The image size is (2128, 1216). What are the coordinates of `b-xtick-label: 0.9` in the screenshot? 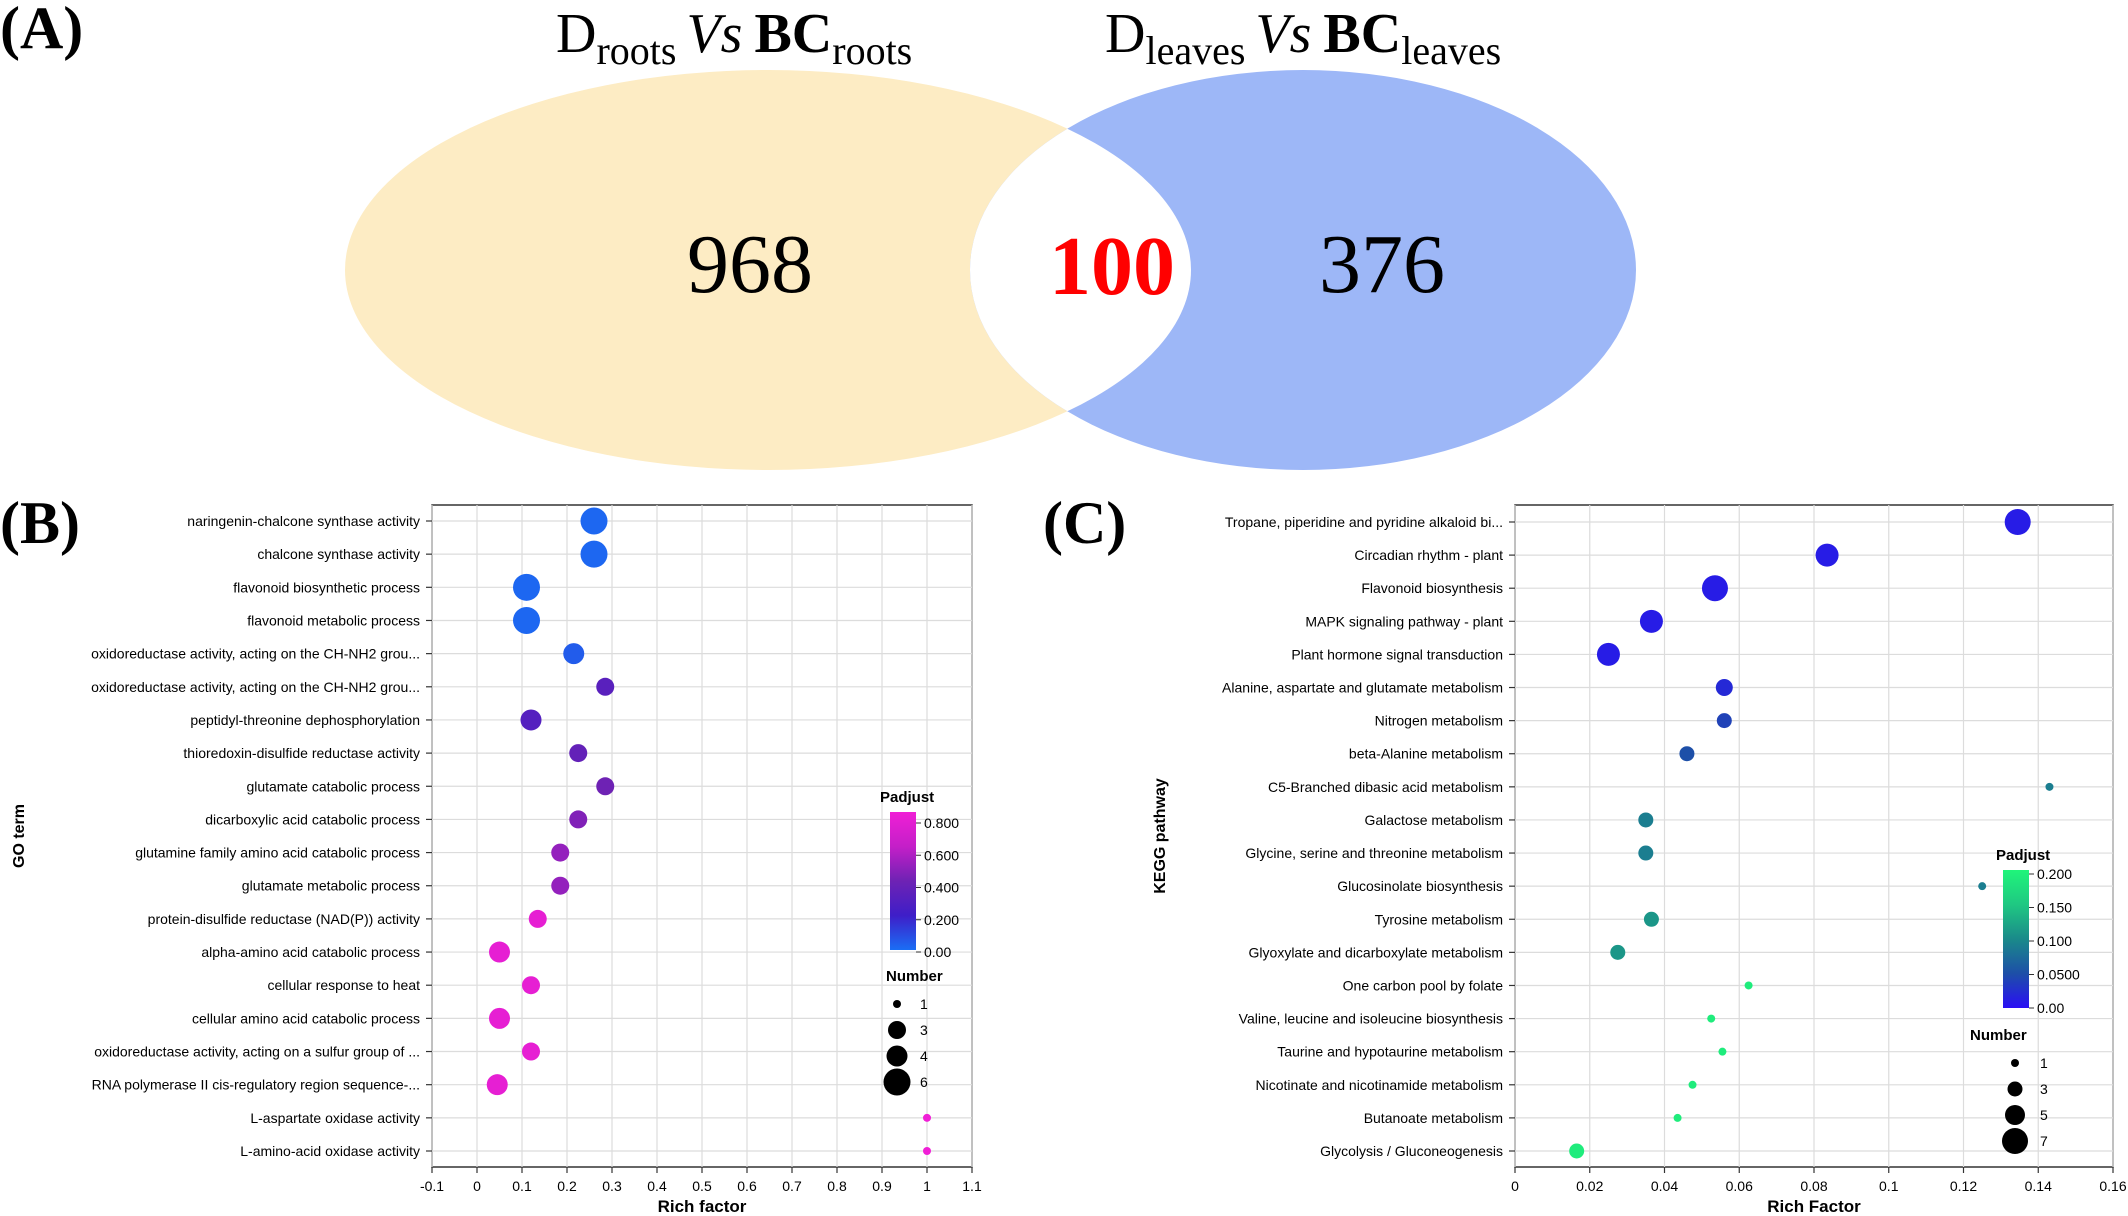 It's located at (882, 1186).